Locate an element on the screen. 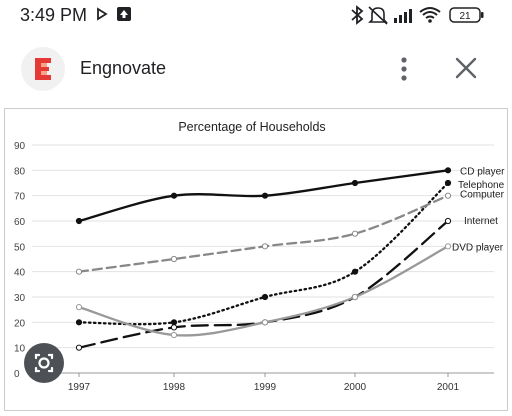  x-tick-label: 2001 is located at coordinates (448, 387).